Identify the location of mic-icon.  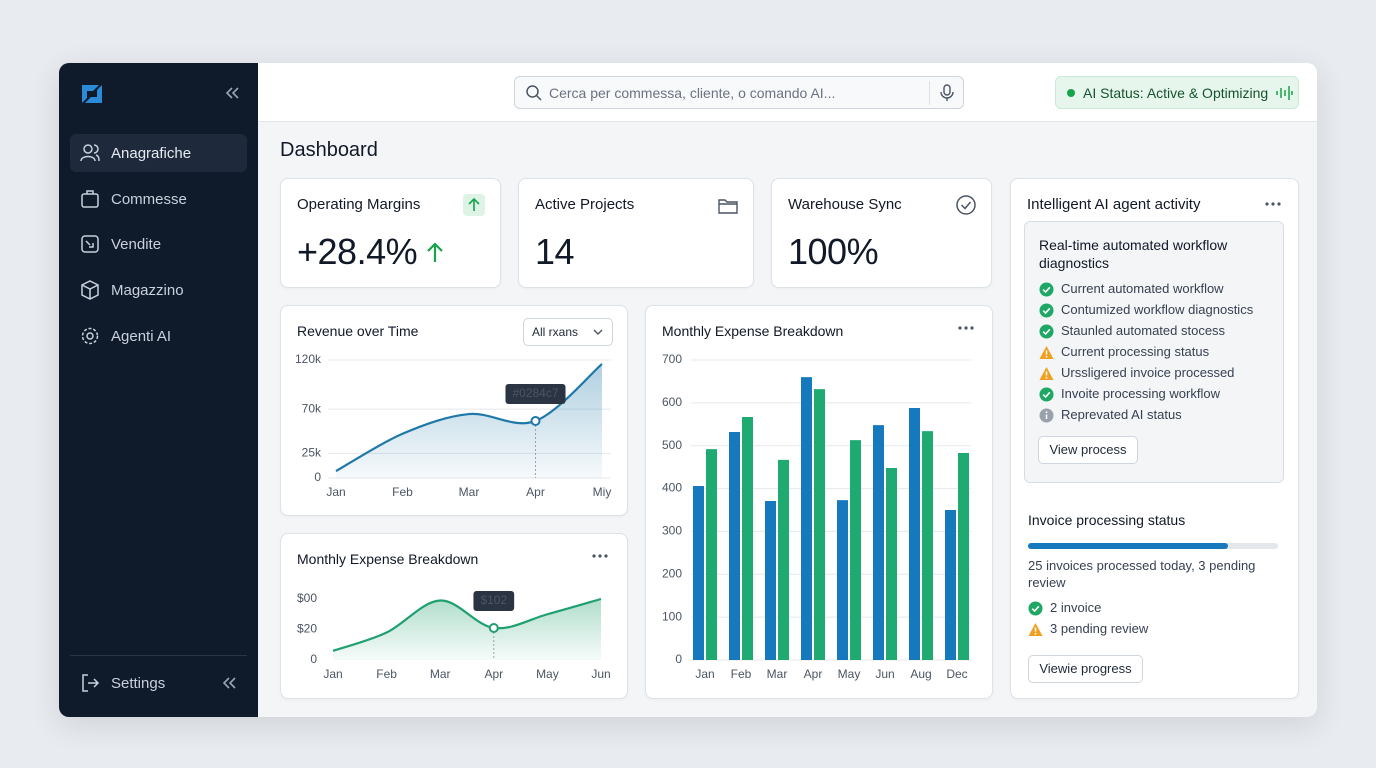
(947, 93).